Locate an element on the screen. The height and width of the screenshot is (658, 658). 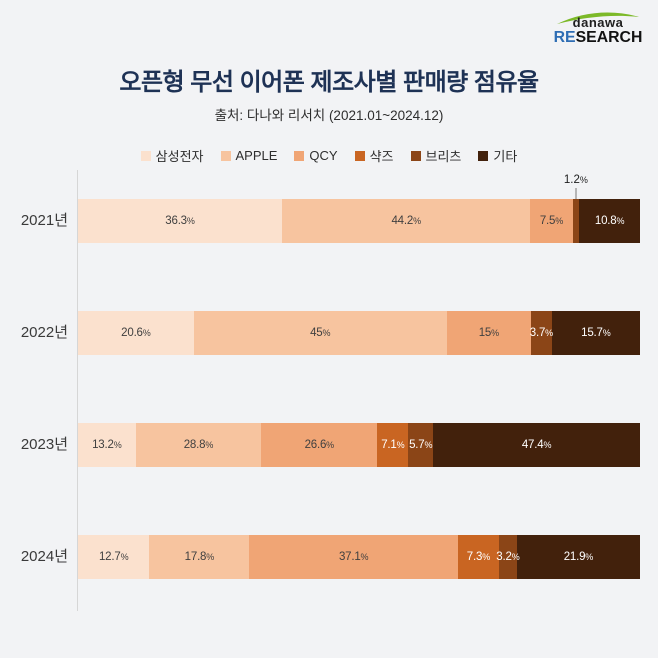
segment-value-label: 17.8% is located at coordinates (199, 557).